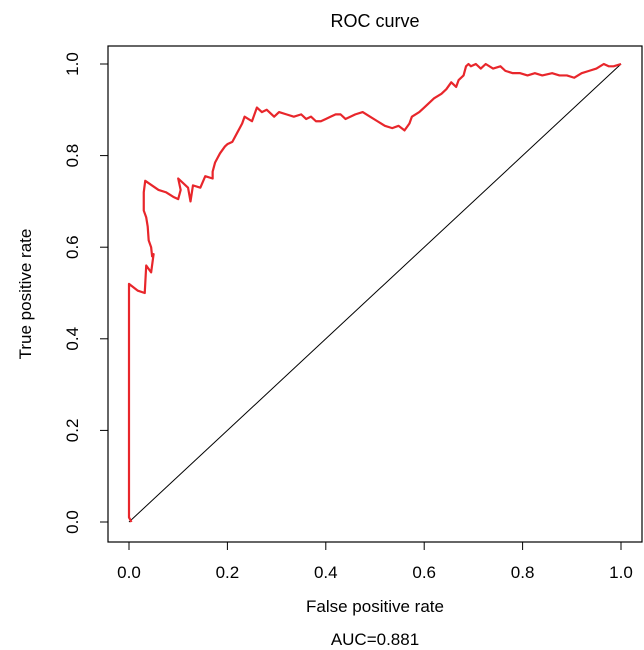  Describe the element at coordinates (374, 21) in the screenshot. I see `chart-title: ROC curve` at that location.